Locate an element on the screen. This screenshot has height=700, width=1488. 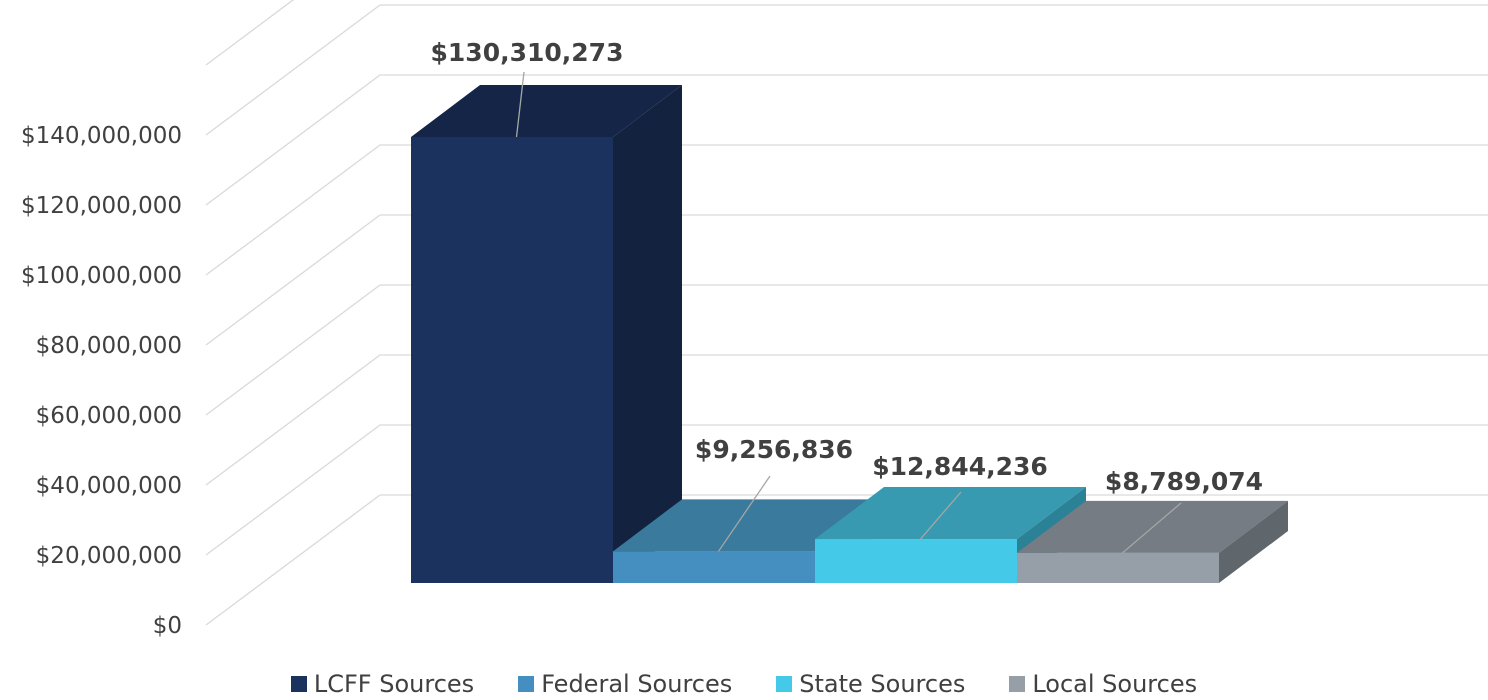
legend-item: State Sources is located at coordinates (870, 684).